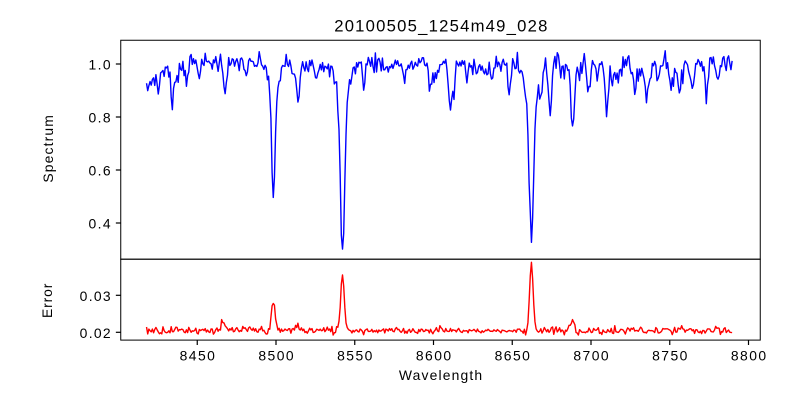 Image resolution: width=800 pixels, height=400 pixels. I want to click on svg-text: 8750, so click(670, 355).